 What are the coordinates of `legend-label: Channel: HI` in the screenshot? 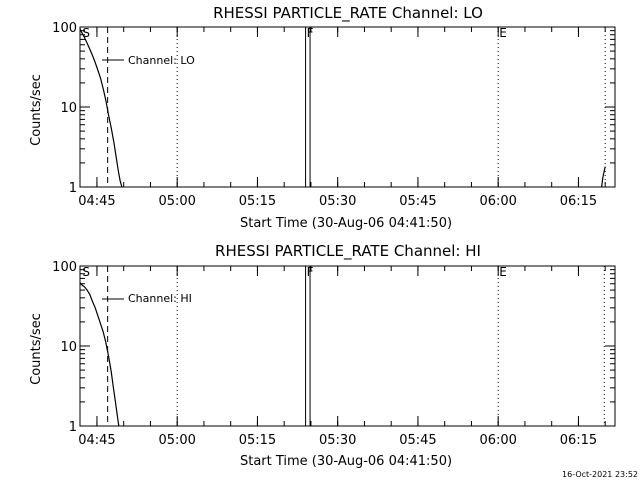 It's located at (160, 298).